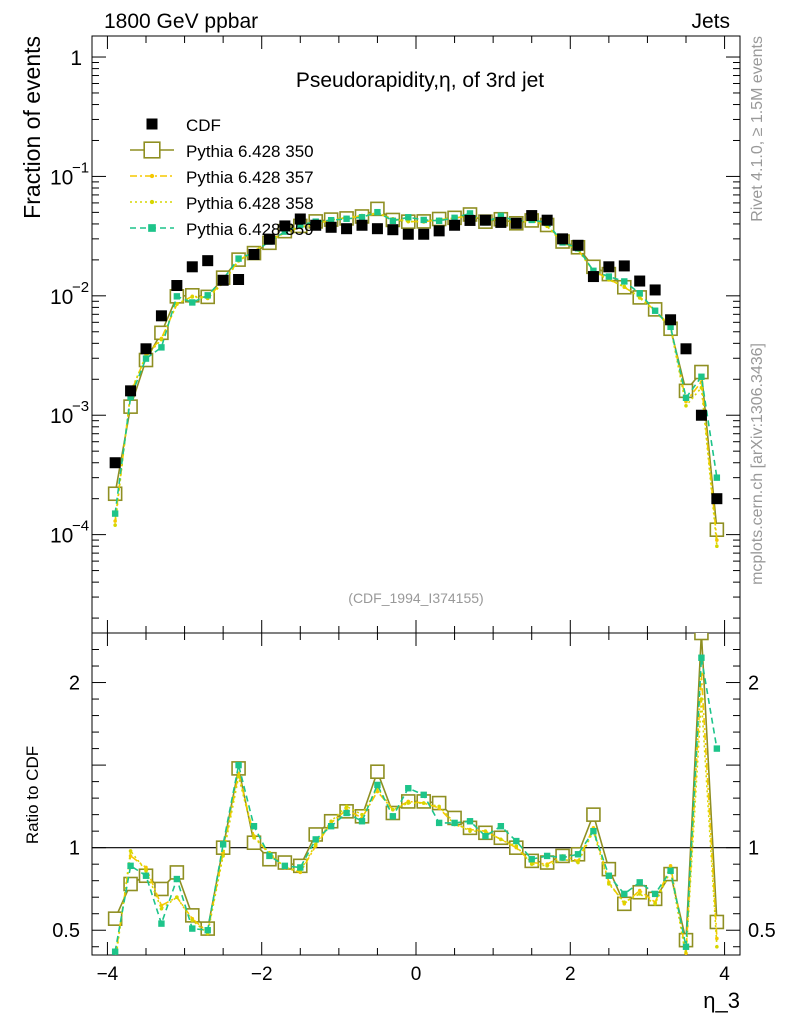  I want to click on y-tick-label-base: 1, so click(76, 58).